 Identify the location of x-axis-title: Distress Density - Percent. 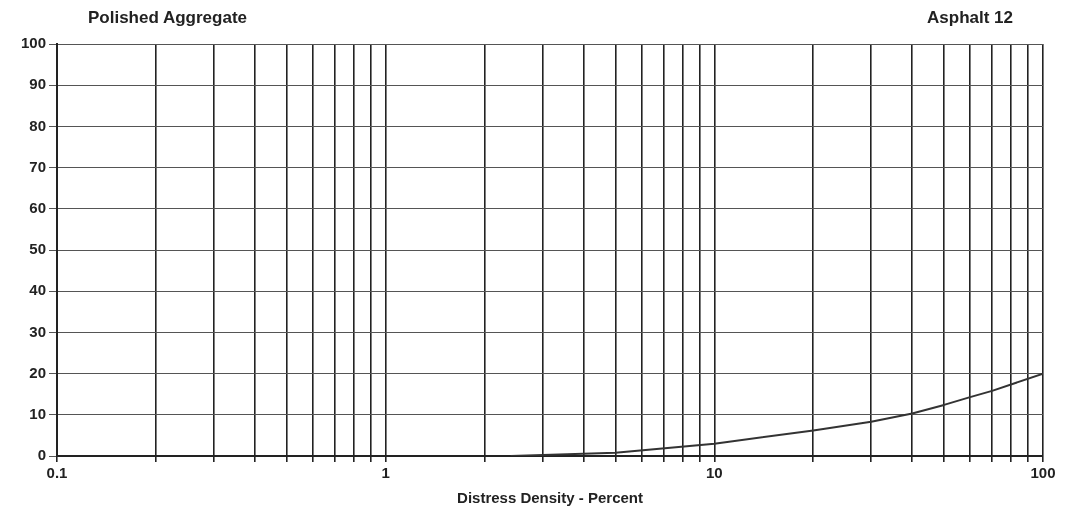
(550, 498).